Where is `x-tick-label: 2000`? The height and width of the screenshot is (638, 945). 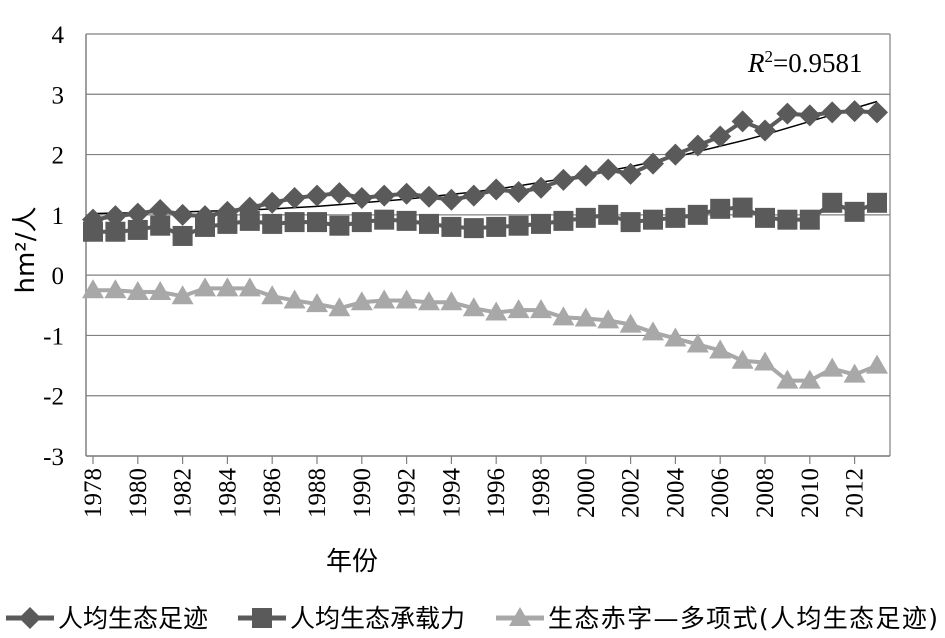
x-tick-label: 2000 is located at coordinates (586, 493).